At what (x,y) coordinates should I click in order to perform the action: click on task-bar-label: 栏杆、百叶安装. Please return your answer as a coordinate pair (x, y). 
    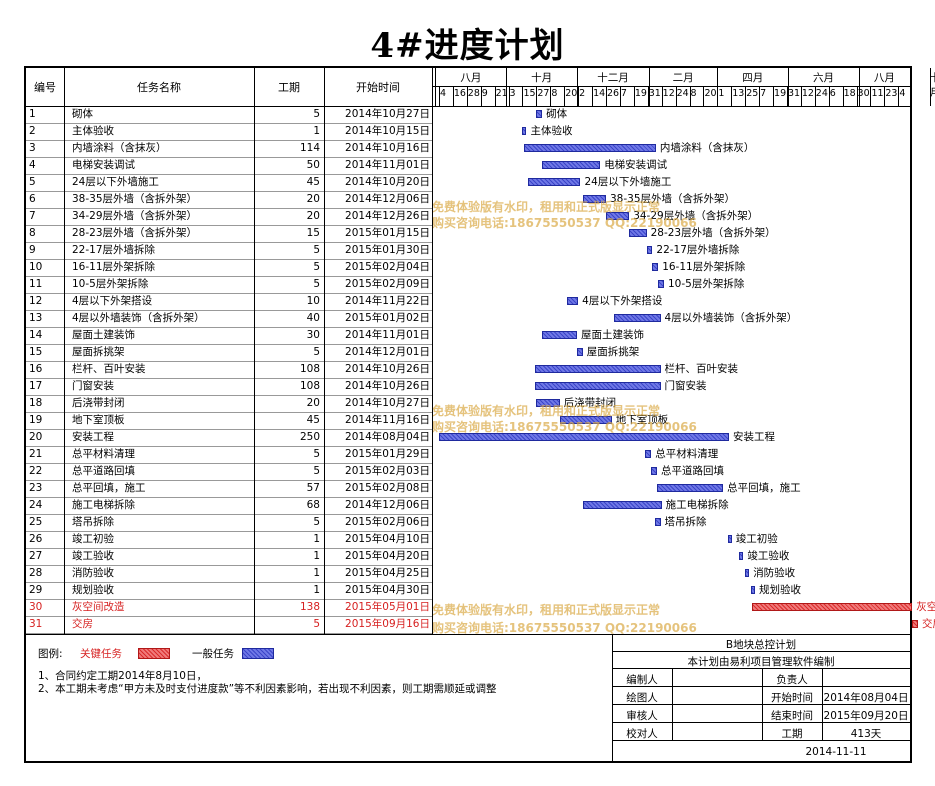
    Looking at the image, I should click on (701, 369).